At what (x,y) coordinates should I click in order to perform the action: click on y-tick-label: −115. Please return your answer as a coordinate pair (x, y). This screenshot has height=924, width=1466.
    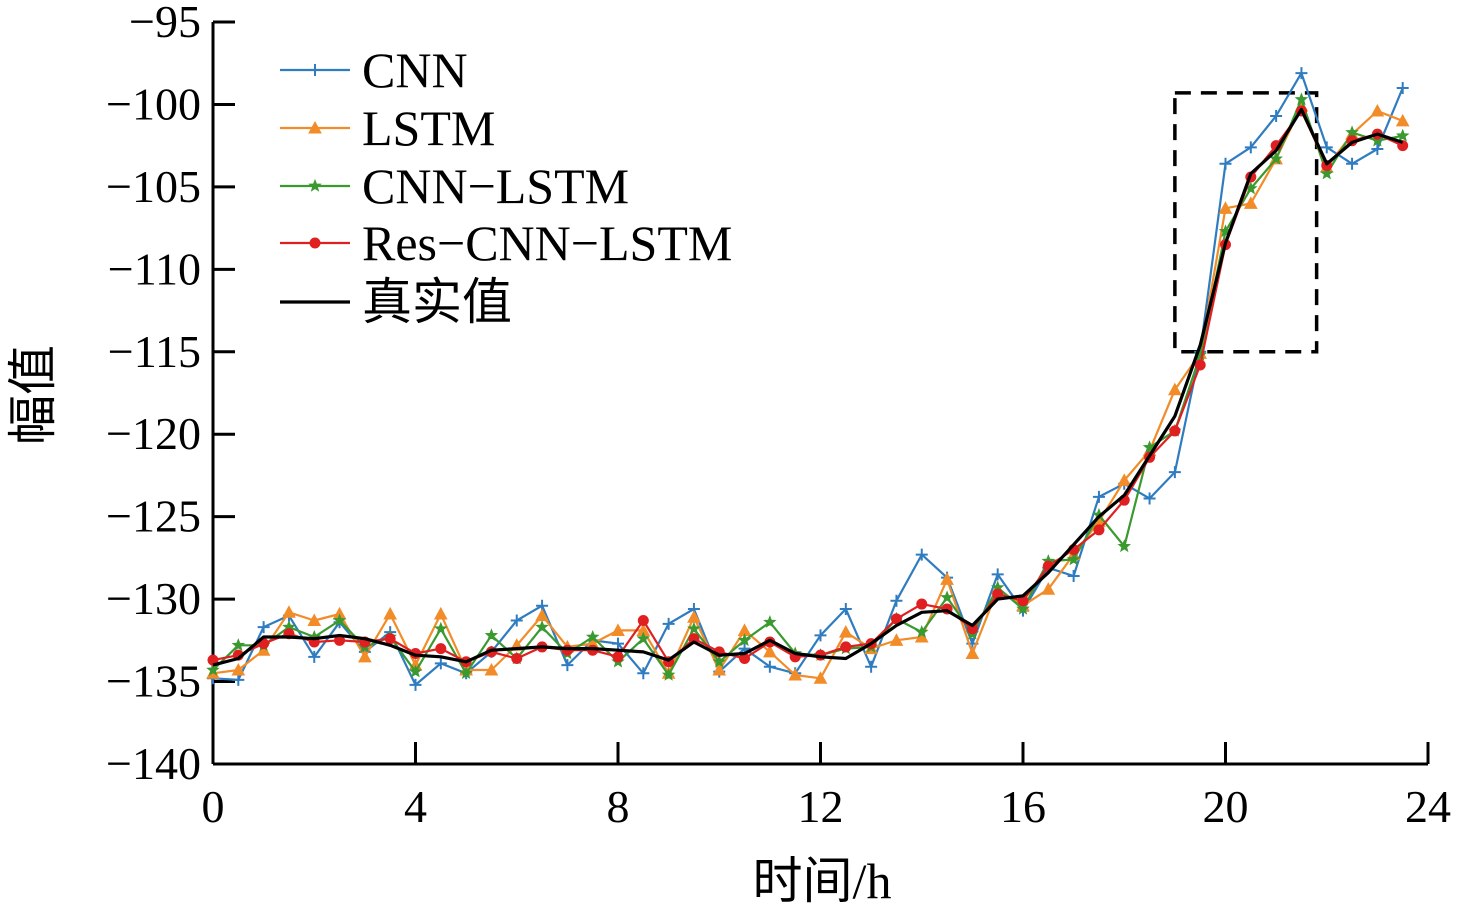
    Looking at the image, I should click on (154, 351).